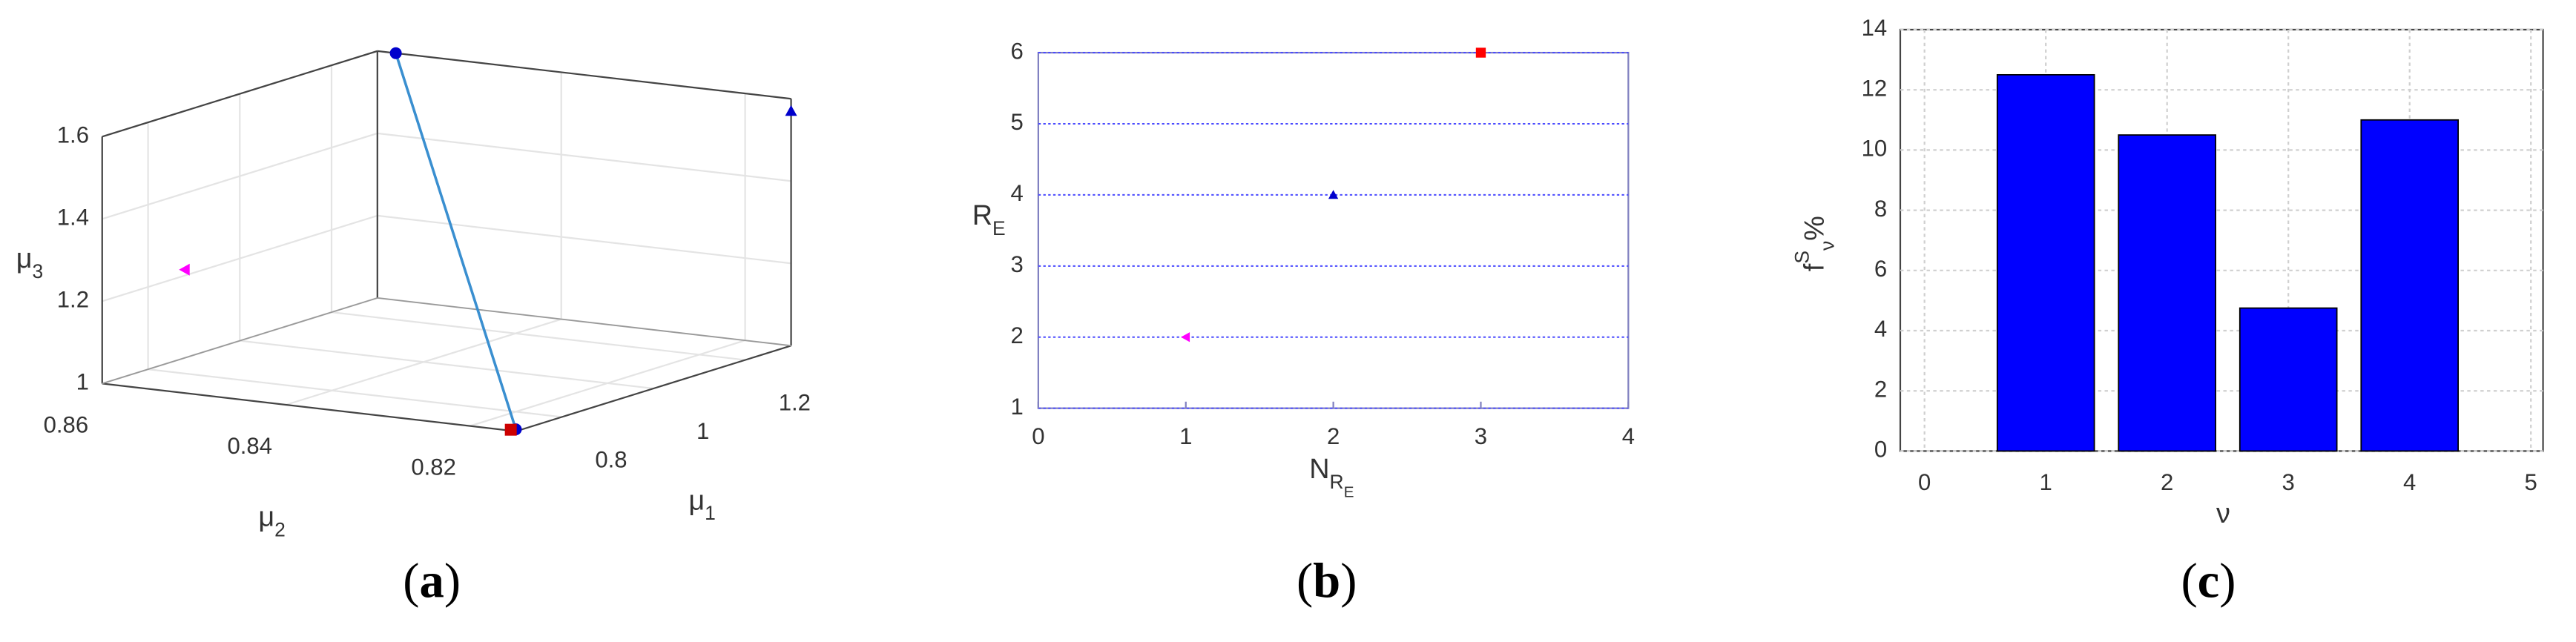  I want to click on z-tick-label: 1.4, so click(73, 218).